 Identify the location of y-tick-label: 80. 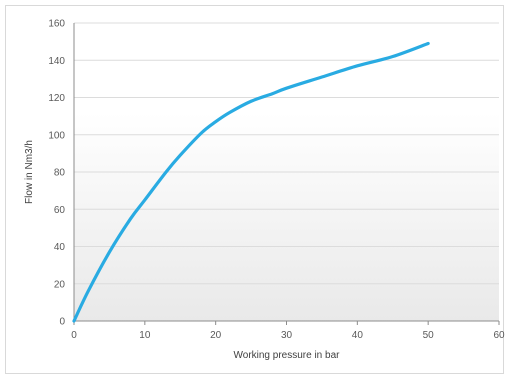
(60, 173).